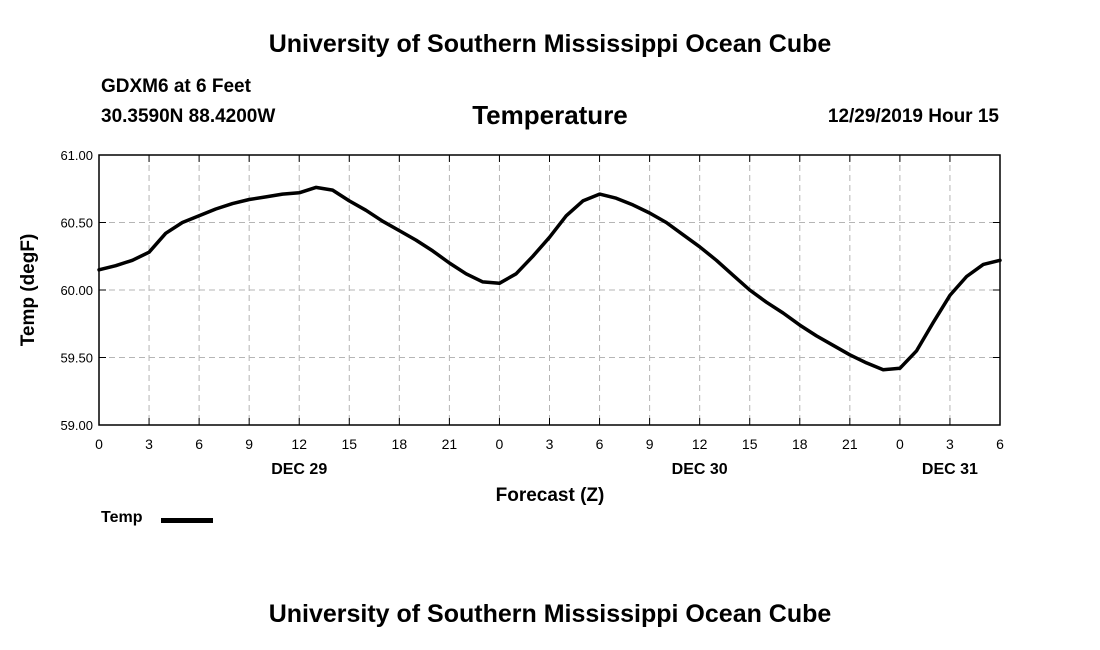  What do you see at coordinates (76, 223) in the screenshot?
I see `y-tick-label: 60.50` at bounding box center [76, 223].